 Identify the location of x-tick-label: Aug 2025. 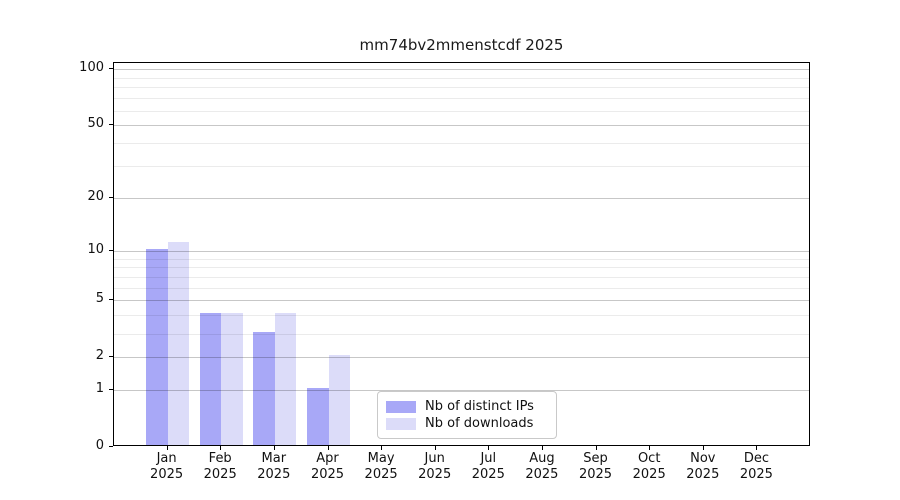
(542, 467).